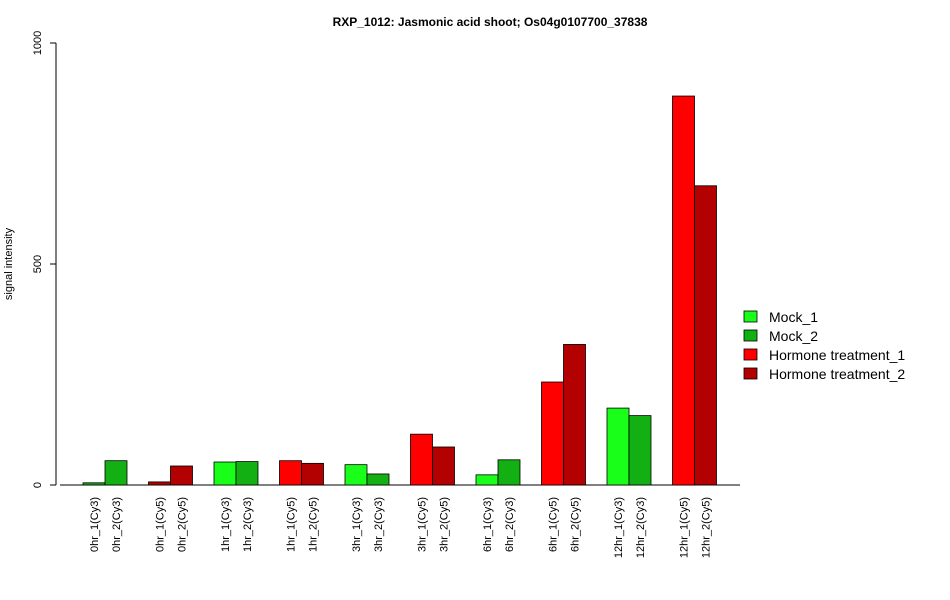  I want to click on x-tick-label: 1hr_1(Cy3), so click(226, 524).